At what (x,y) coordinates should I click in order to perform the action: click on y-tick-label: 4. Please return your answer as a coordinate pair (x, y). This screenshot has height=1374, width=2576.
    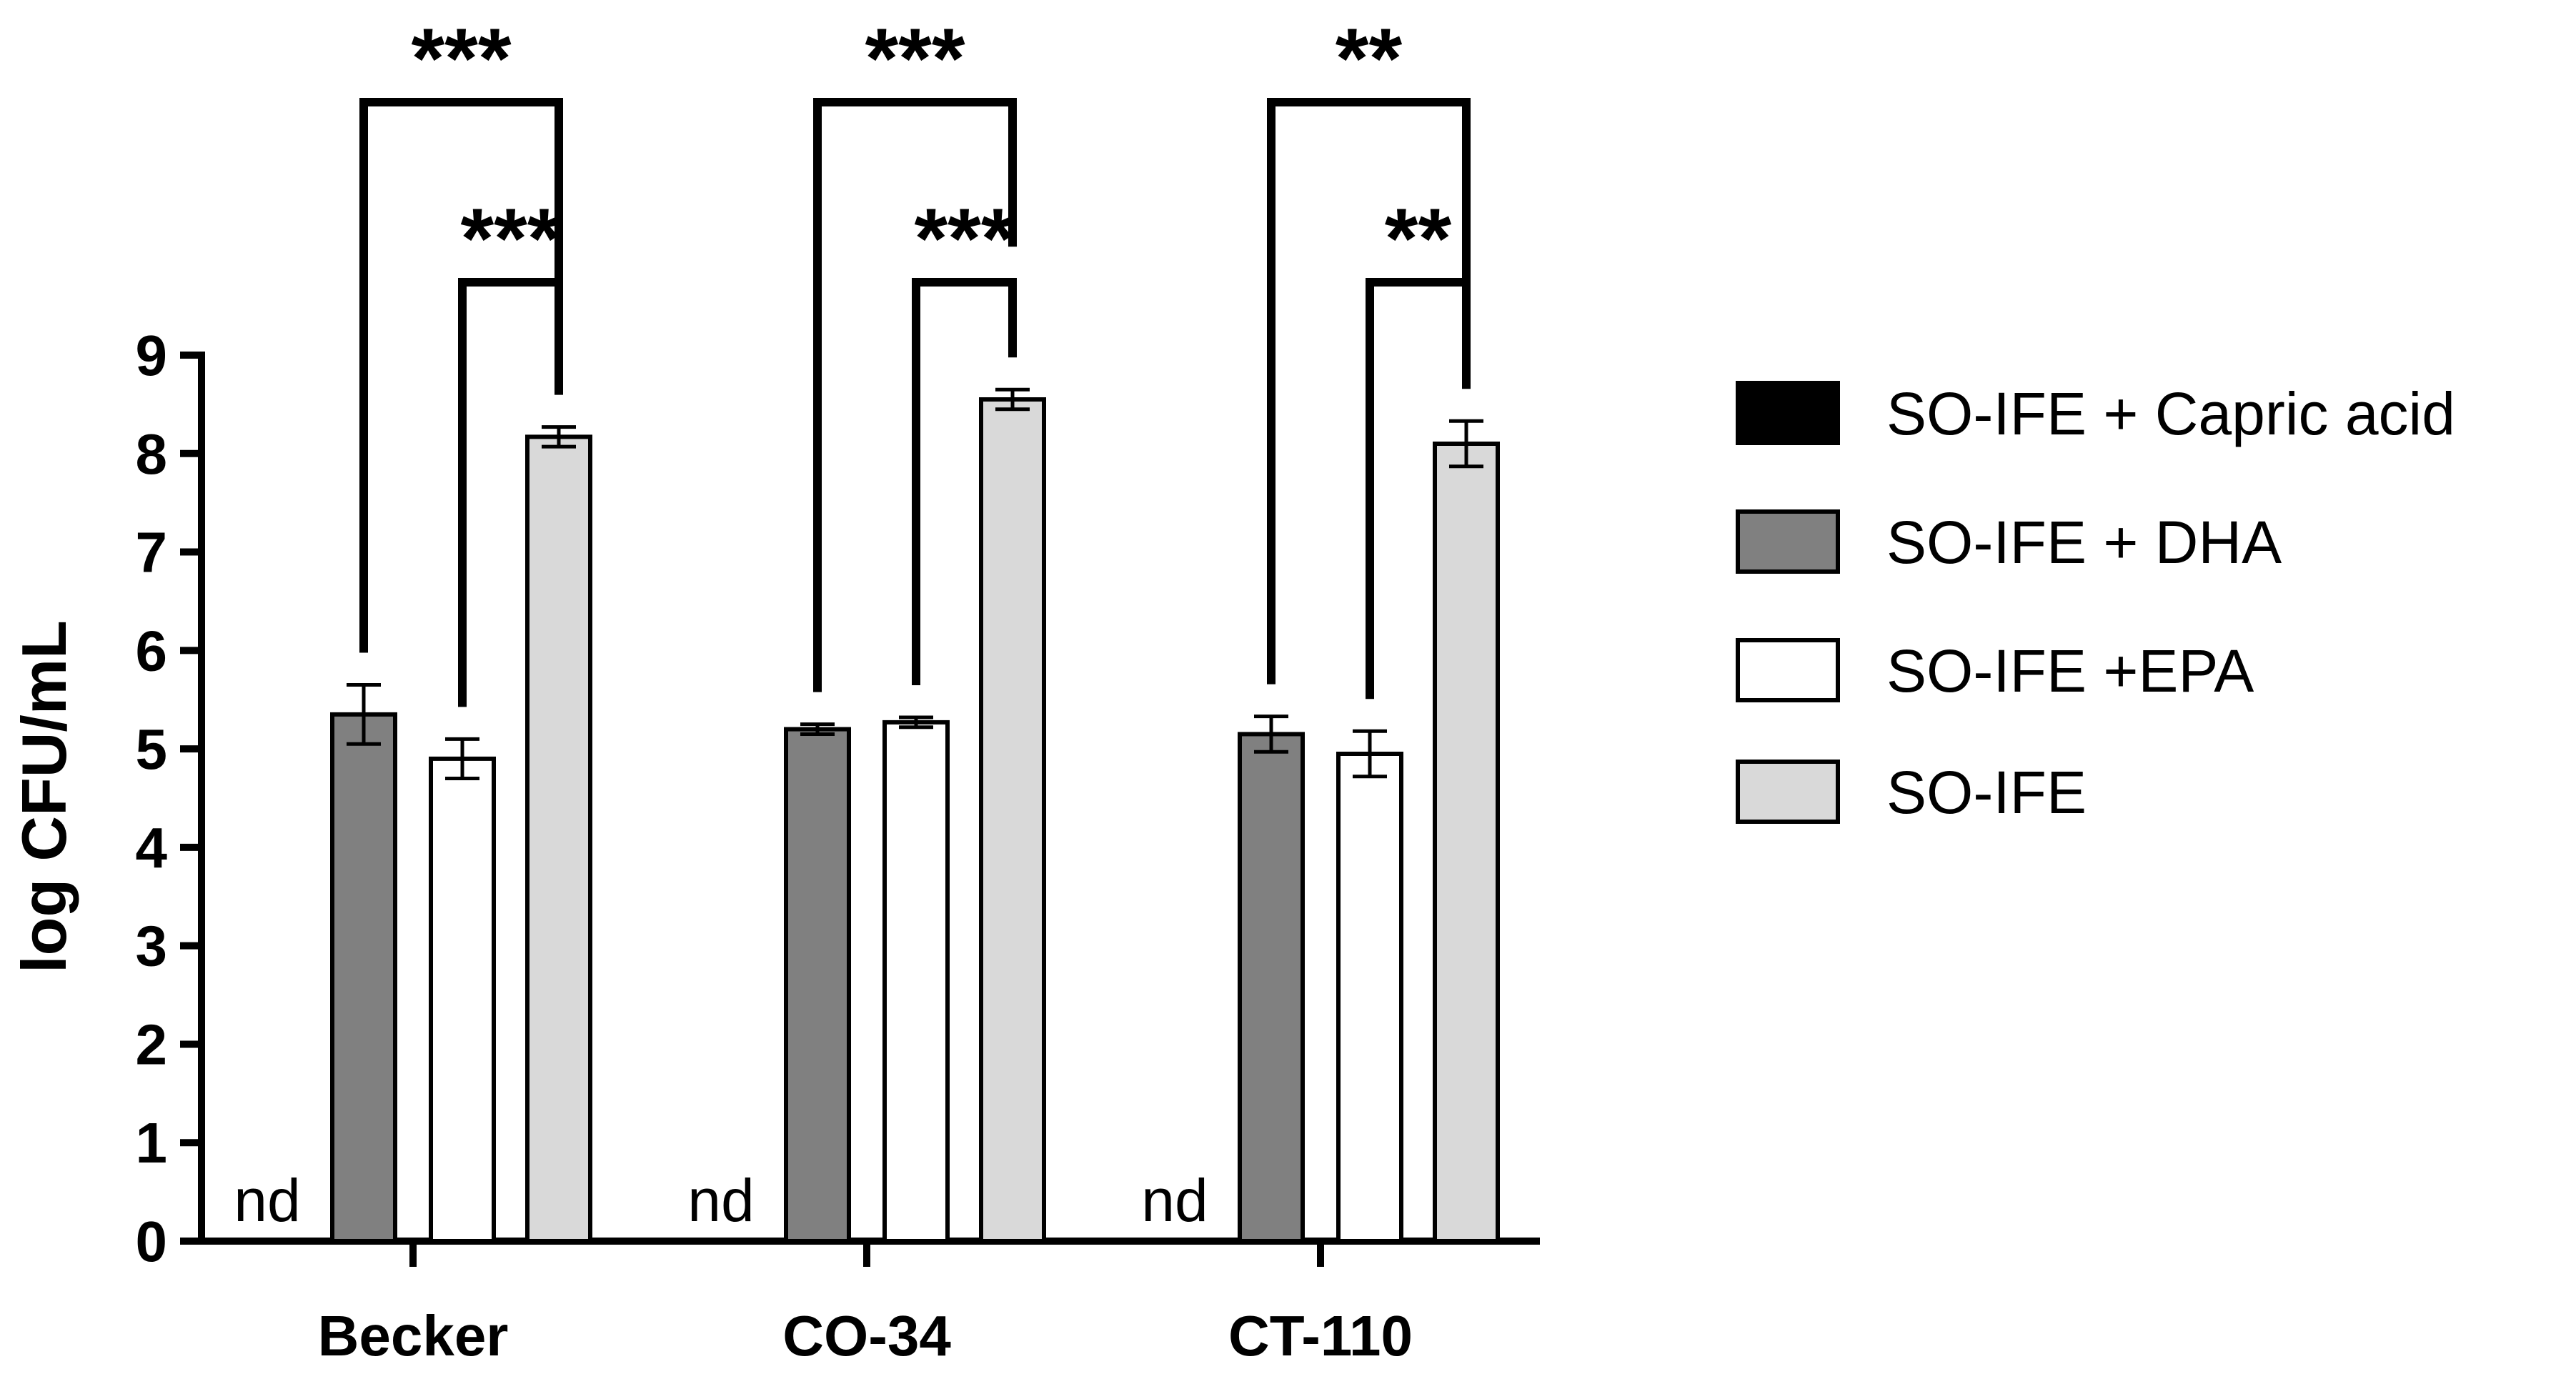
    Looking at the image, I should click on (152, 848).